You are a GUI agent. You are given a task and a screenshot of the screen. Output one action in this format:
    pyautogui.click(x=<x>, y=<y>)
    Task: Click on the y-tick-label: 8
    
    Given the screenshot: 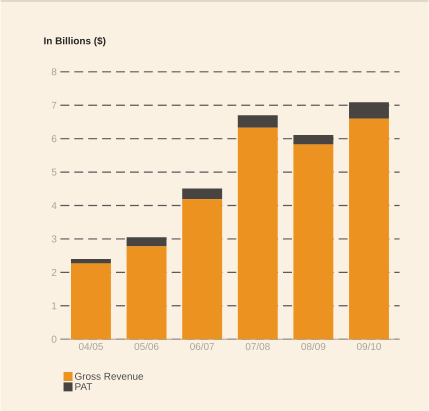 What is the action you would take?
    pyautogui.click(x=54, y=72)
    